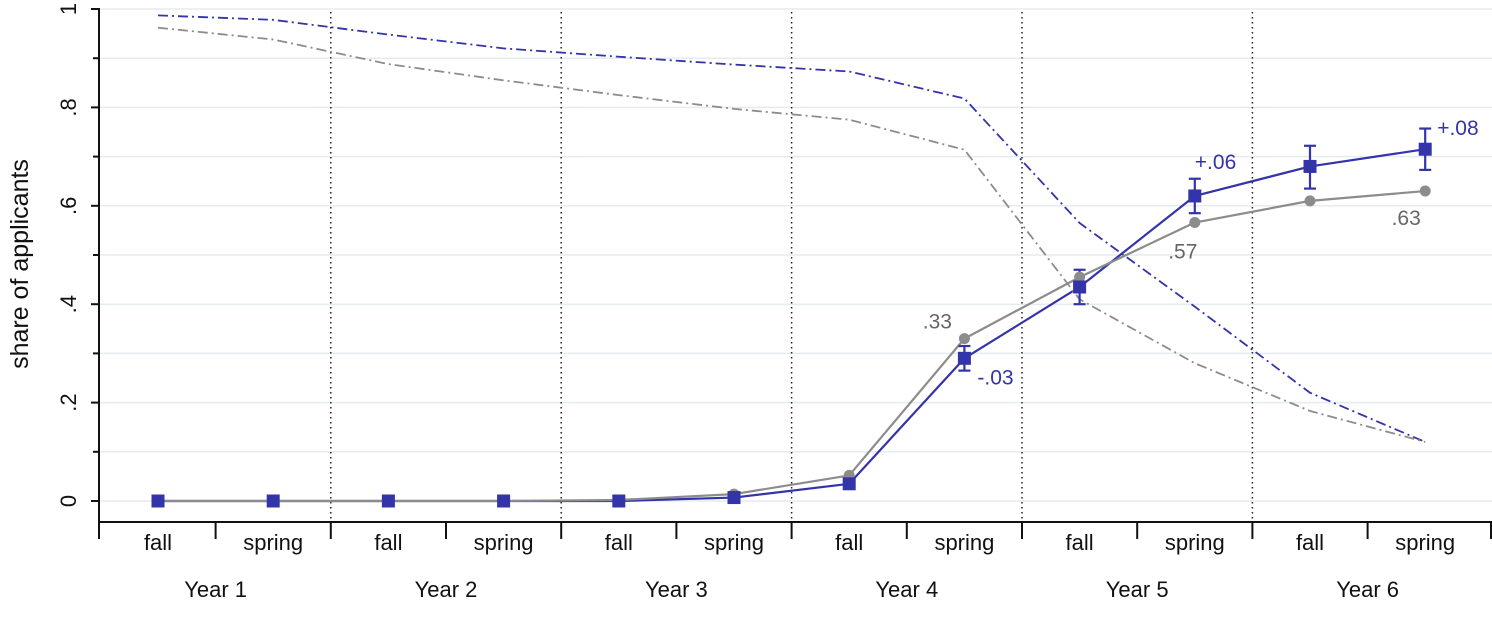 The width and height of the screenshot is (1492, 618). I want to click on x-year-label: Year 2, so click(446, 589).